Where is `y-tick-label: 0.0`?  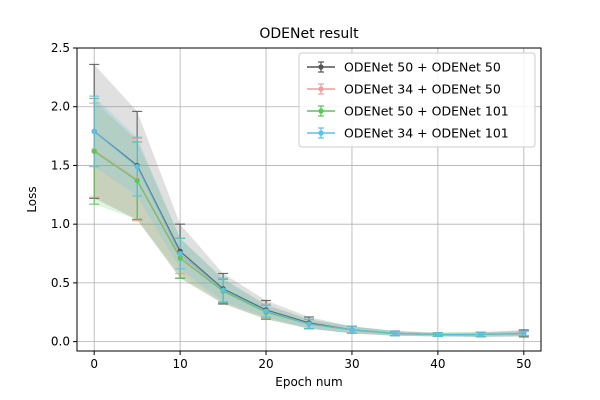
y-tick-label: 0.0 is located at coordinates (60, 342).